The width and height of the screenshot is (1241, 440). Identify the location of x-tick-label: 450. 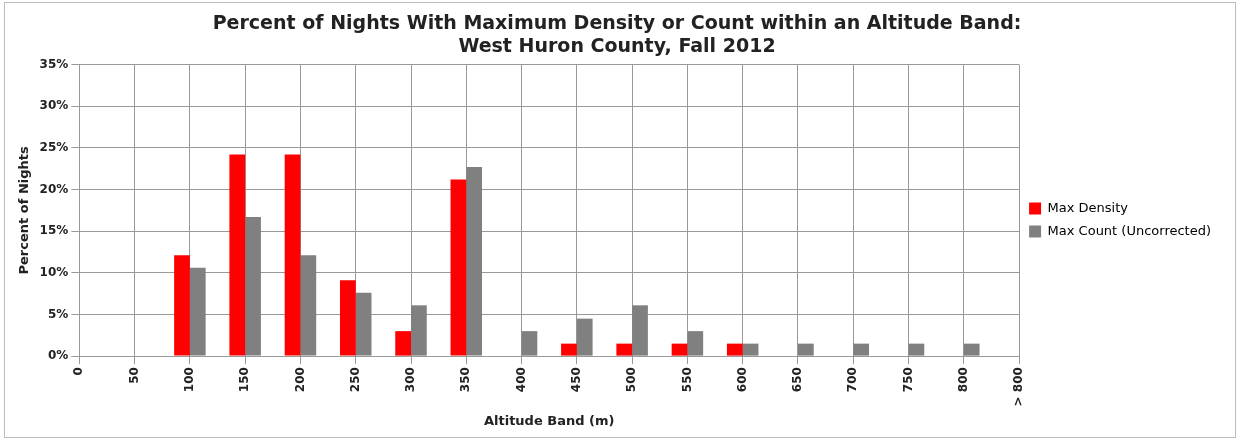
(575, 380).